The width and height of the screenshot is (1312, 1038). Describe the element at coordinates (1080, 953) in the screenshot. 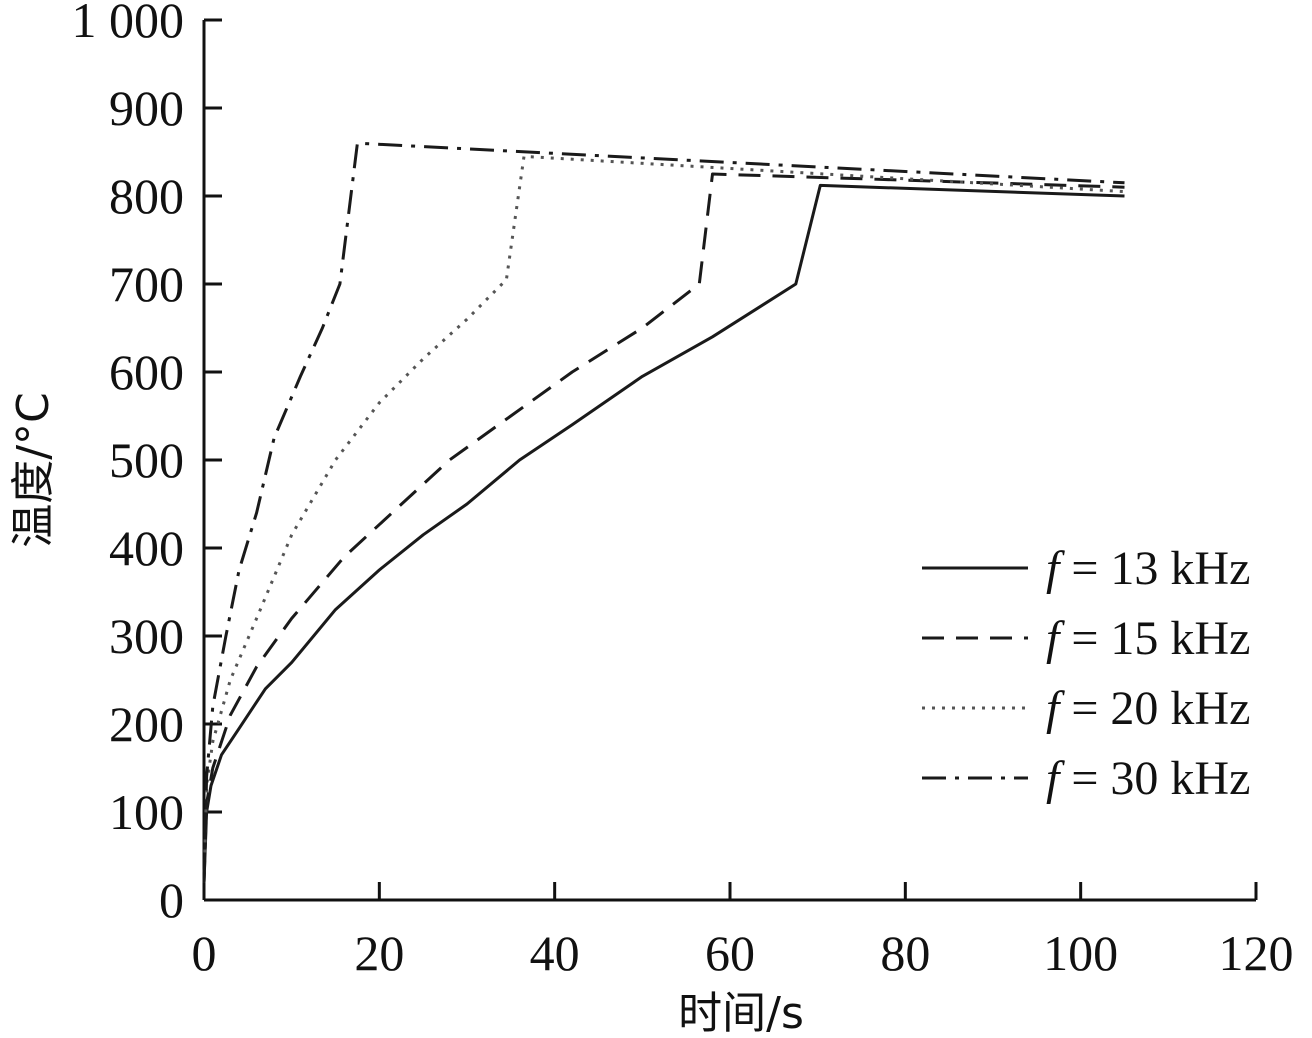

I see `x-tick-label: 100` at that location.